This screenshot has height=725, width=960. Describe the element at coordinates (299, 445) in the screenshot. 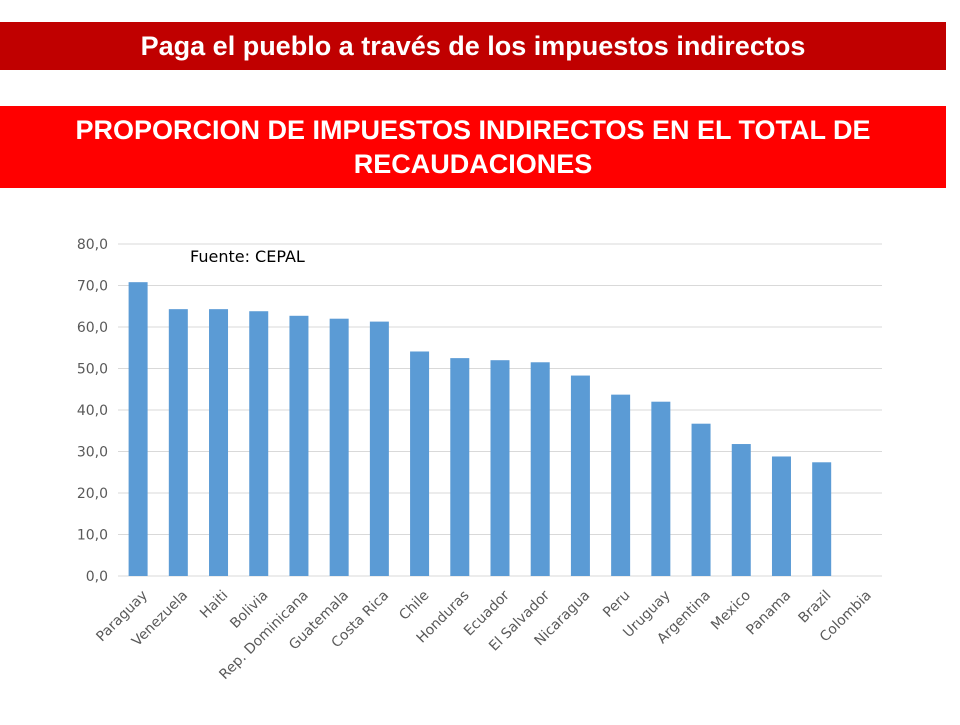

I see `bar-rep-dominicana` at that location.